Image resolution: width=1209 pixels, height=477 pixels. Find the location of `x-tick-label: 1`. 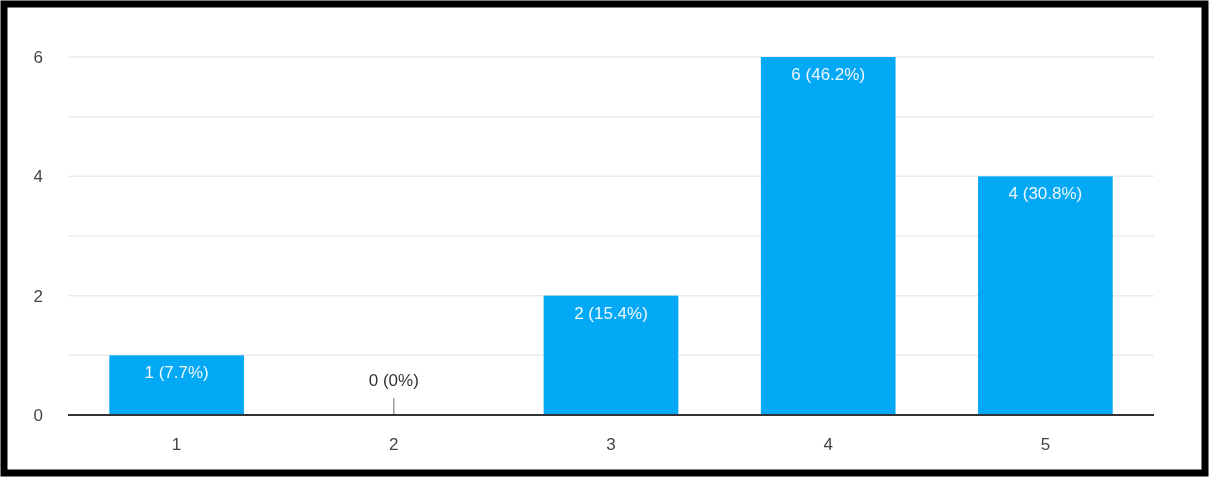

x-tick-label: 1 is located at coordinates (176, 444).